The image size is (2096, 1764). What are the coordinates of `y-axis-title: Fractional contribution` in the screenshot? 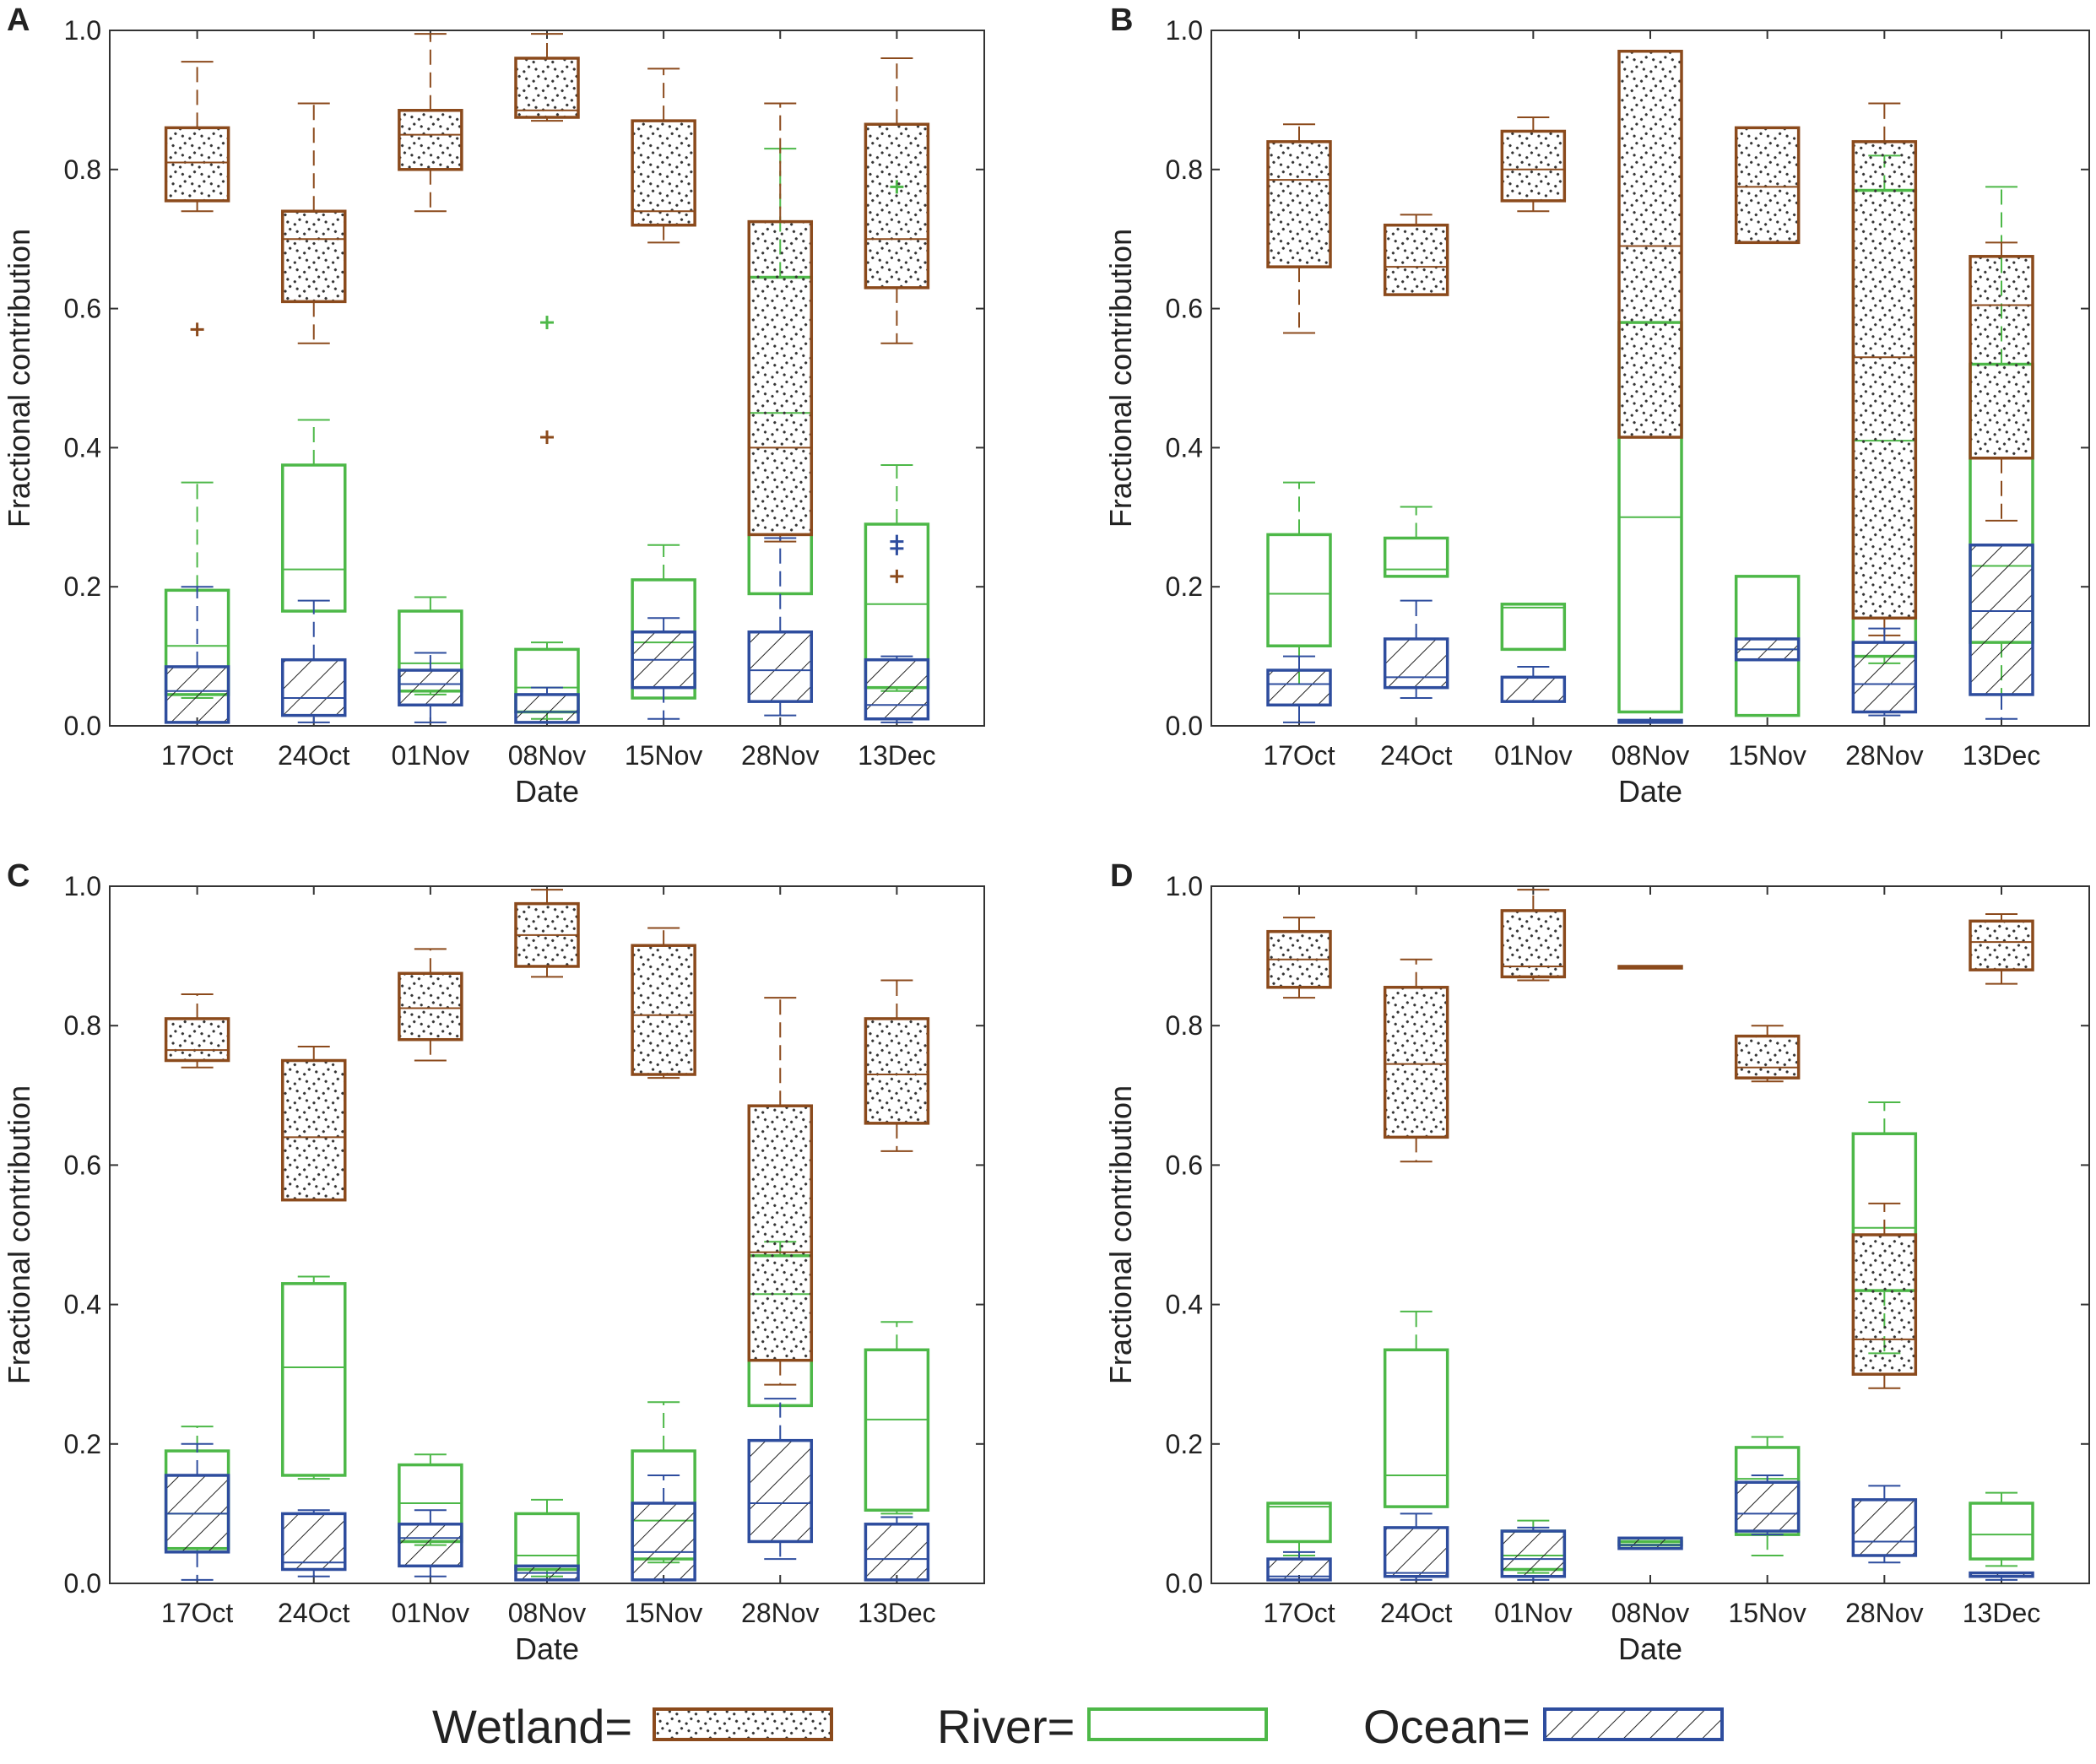 It's located at (19, 378).